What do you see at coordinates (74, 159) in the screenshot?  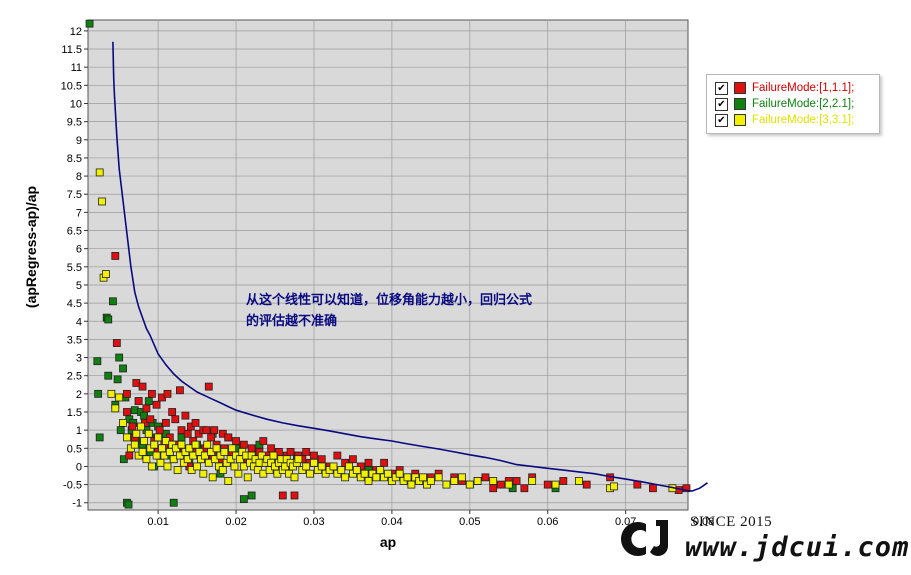 I see `y-tick-label: 8.5` at bounding box center [74, 159].